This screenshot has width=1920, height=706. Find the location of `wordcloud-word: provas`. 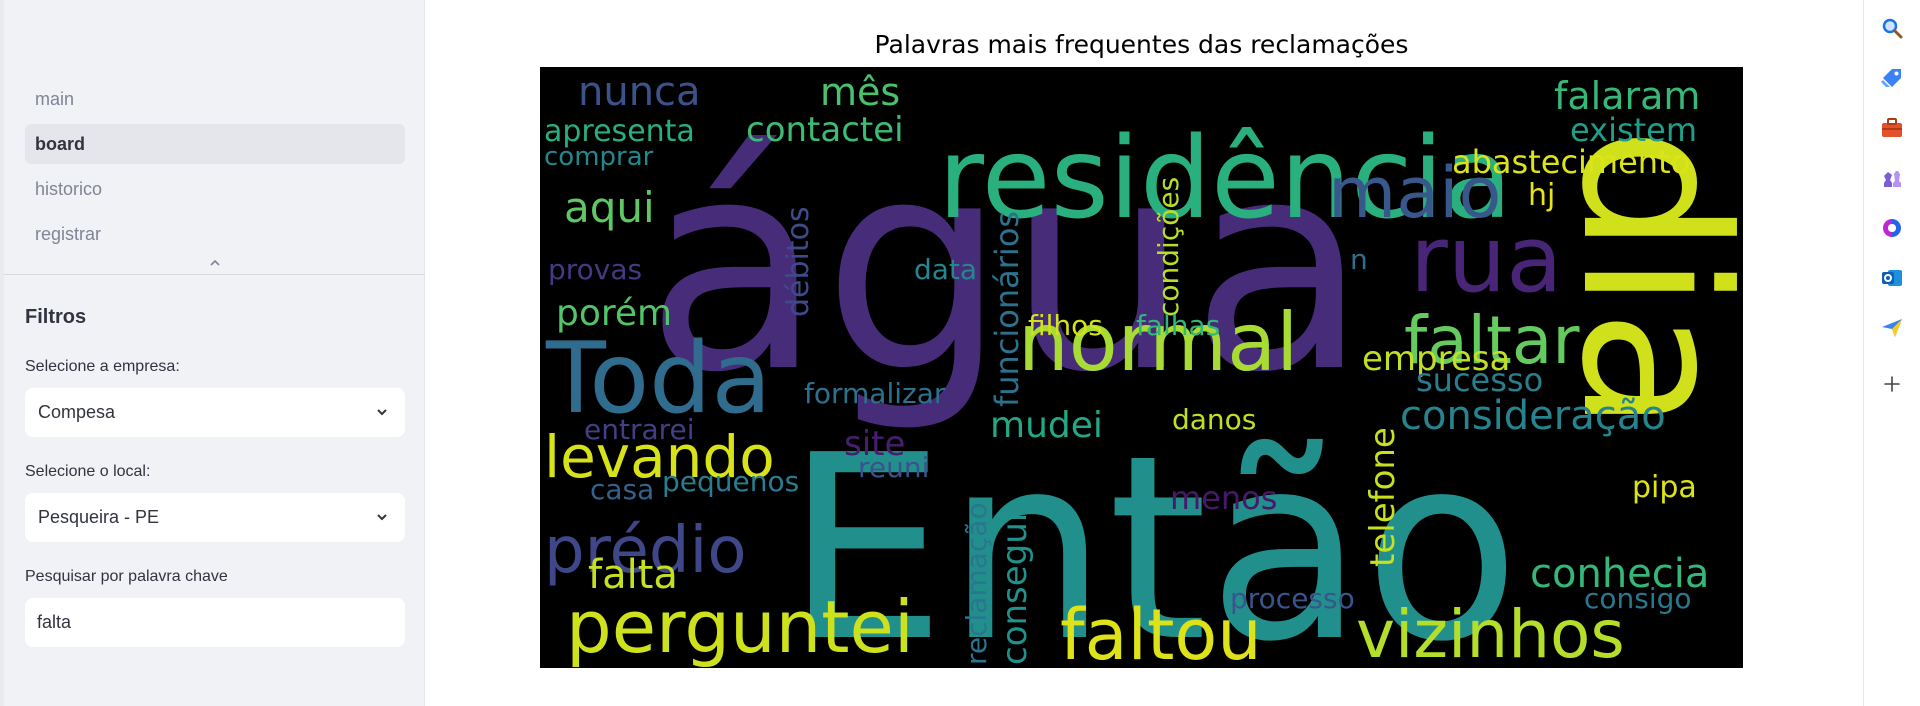

wordcloud-word: provas is located at coordinates (595, 269).